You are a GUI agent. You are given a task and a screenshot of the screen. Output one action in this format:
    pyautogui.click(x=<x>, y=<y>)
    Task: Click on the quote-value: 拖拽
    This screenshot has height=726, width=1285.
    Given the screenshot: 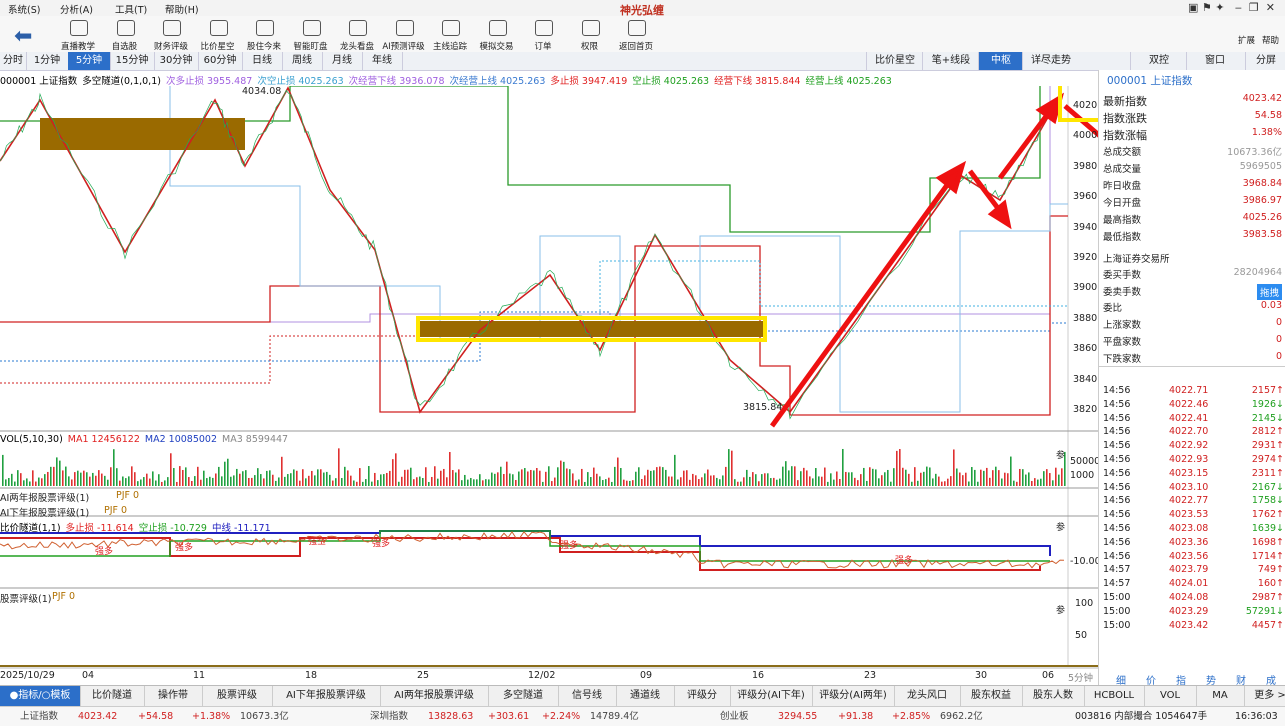 What is the action you would take?
    pyautogui.click(x=1269, y=291)
    